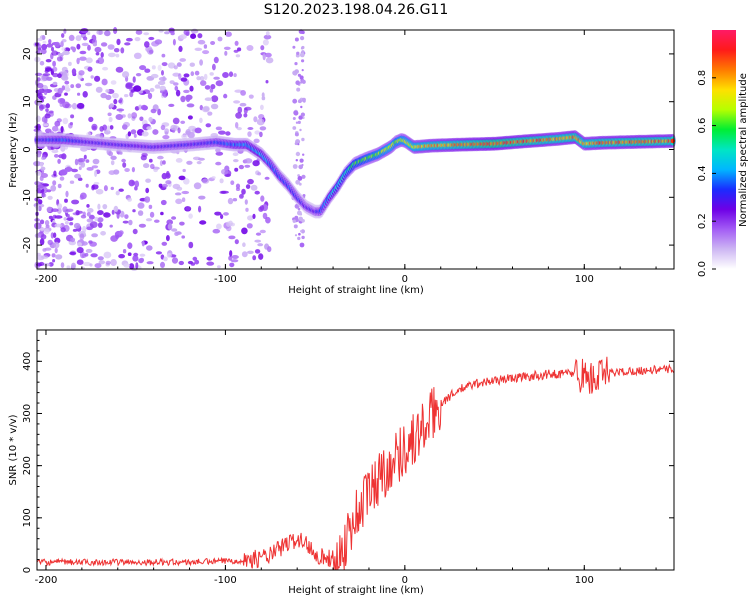 Image resolution: width=750 pixels, height=600 pixels. What do you see at coordinates (27, 361) in the screenshot?
I see `y-tick-label: 400` at bounding box center [27, 361].